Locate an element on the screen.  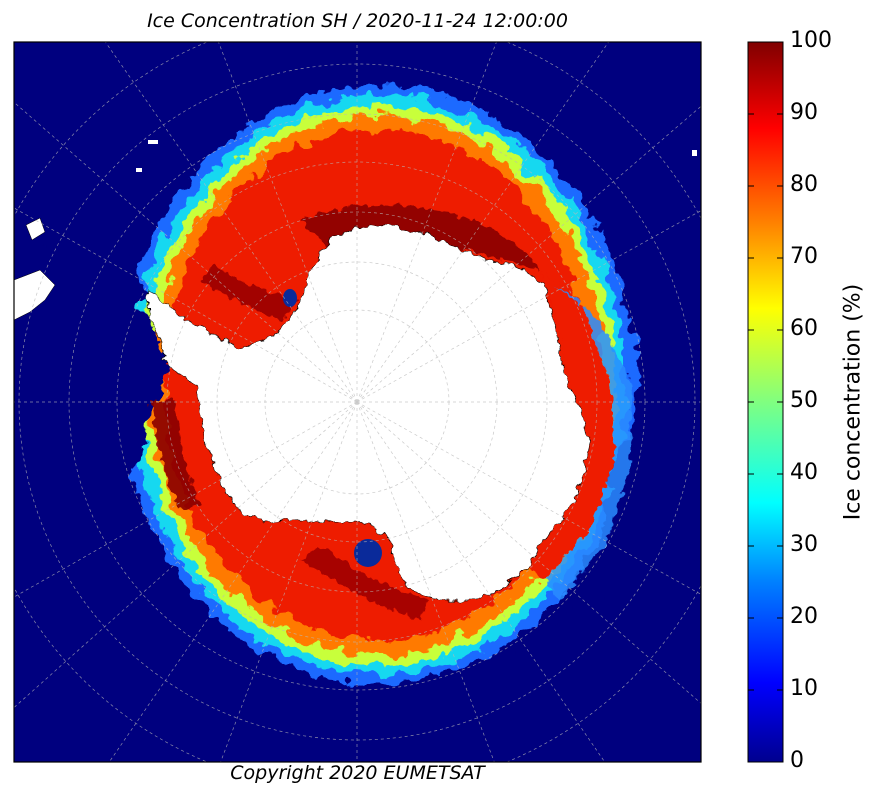
colorbar-tick-label: 10 is located at coordinates (804, 688).